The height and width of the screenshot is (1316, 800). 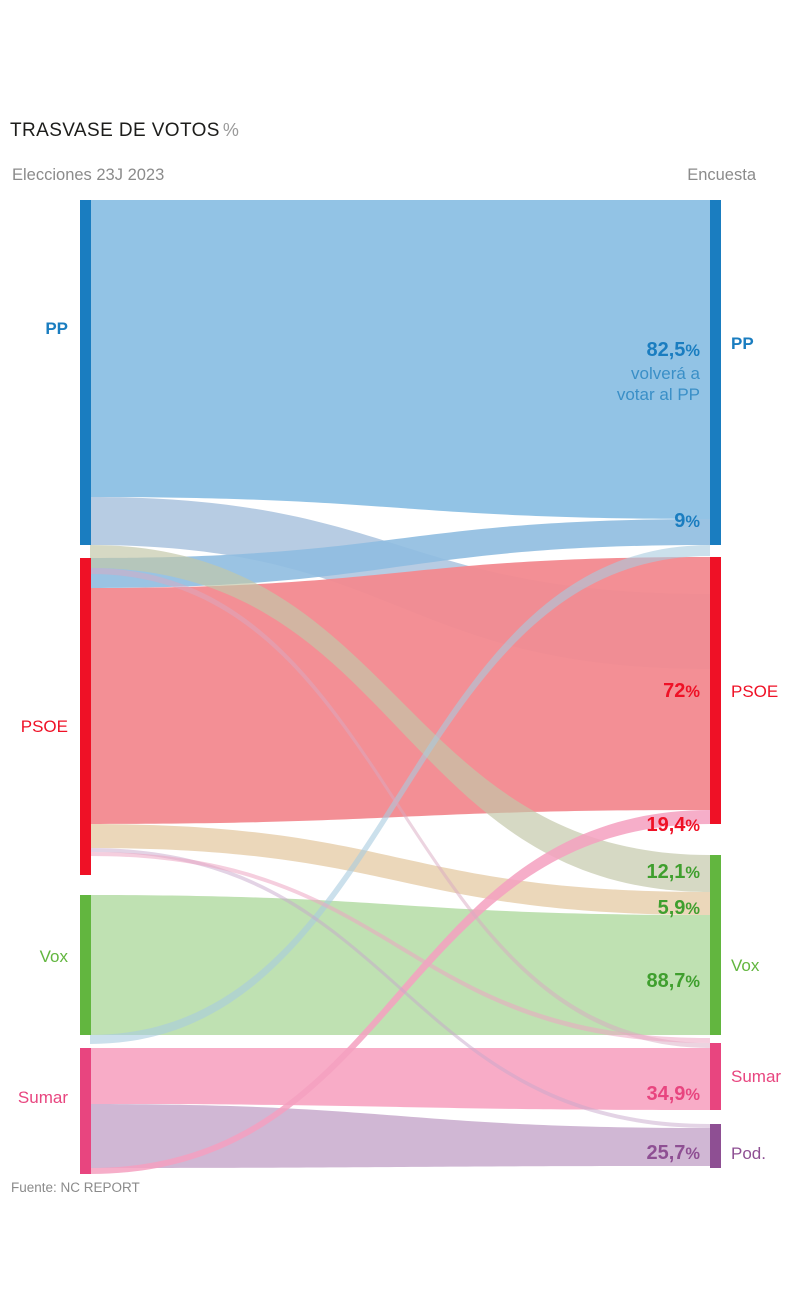 What do you see at coordinates (756, 748) in the screenshot?
I see `right-node-labels: PP PSOE Vox Sumar Pod.` at bounding box center [756, 748].